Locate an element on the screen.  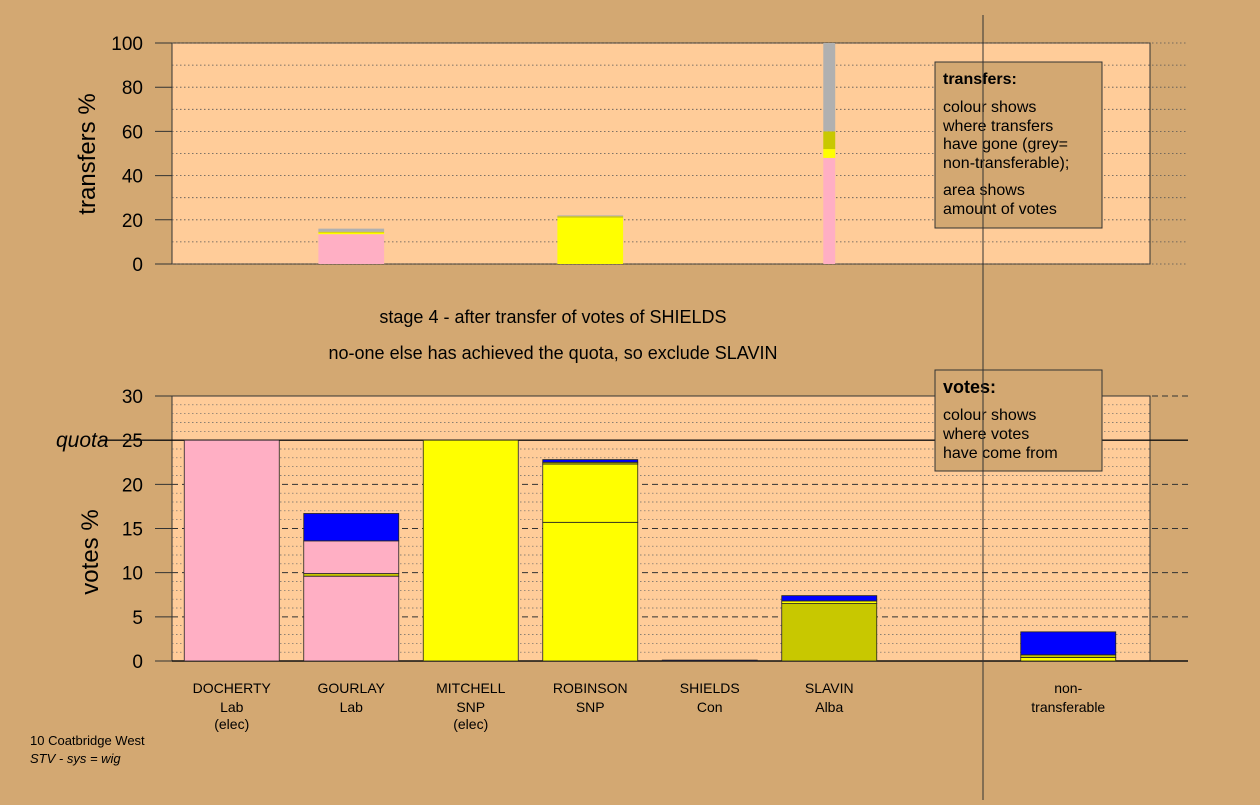
candidate-name: SHIELDS is located at coordinates (710, 688).